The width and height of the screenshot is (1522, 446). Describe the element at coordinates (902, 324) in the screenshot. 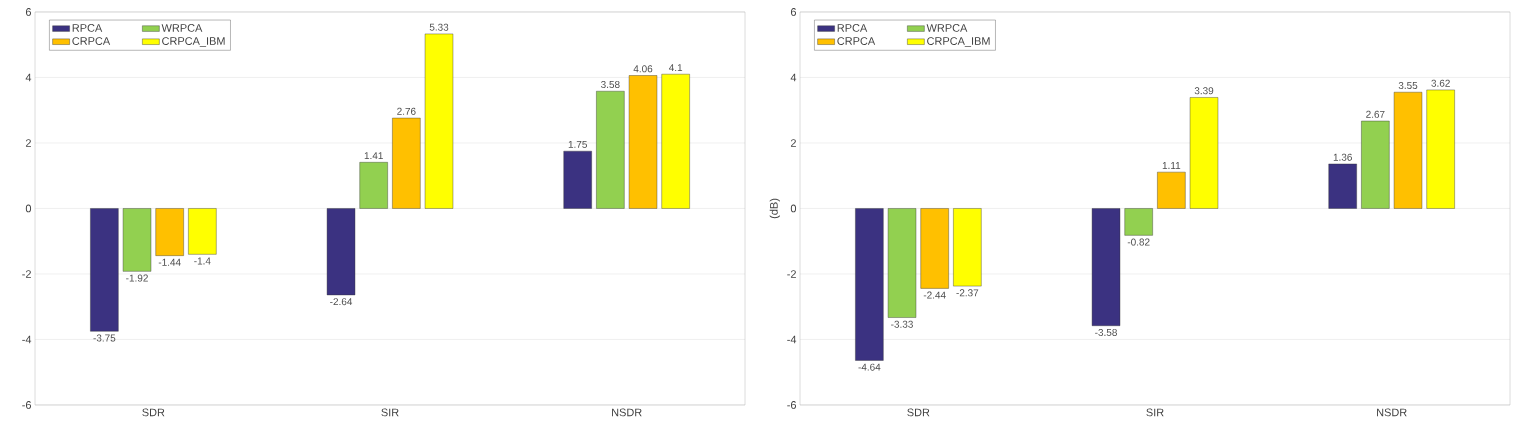

I see `data-label: -3.33` at that location.